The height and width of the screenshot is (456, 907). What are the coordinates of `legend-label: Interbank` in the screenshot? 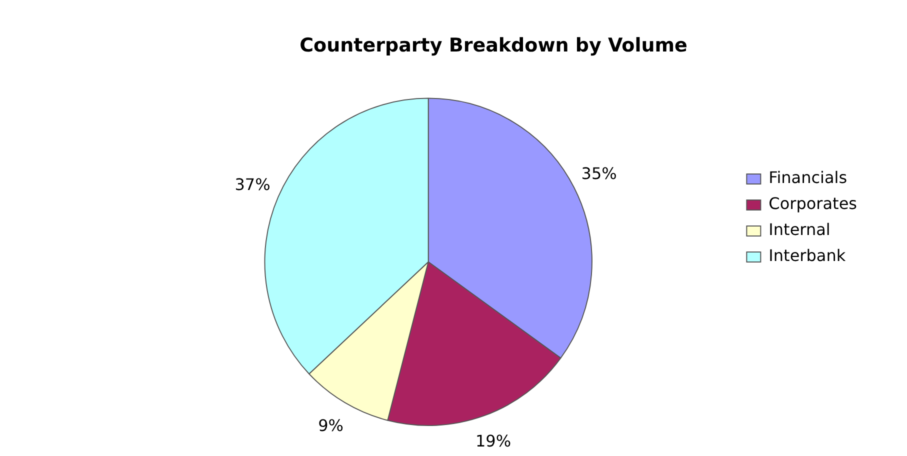 It's located at (807, 256).